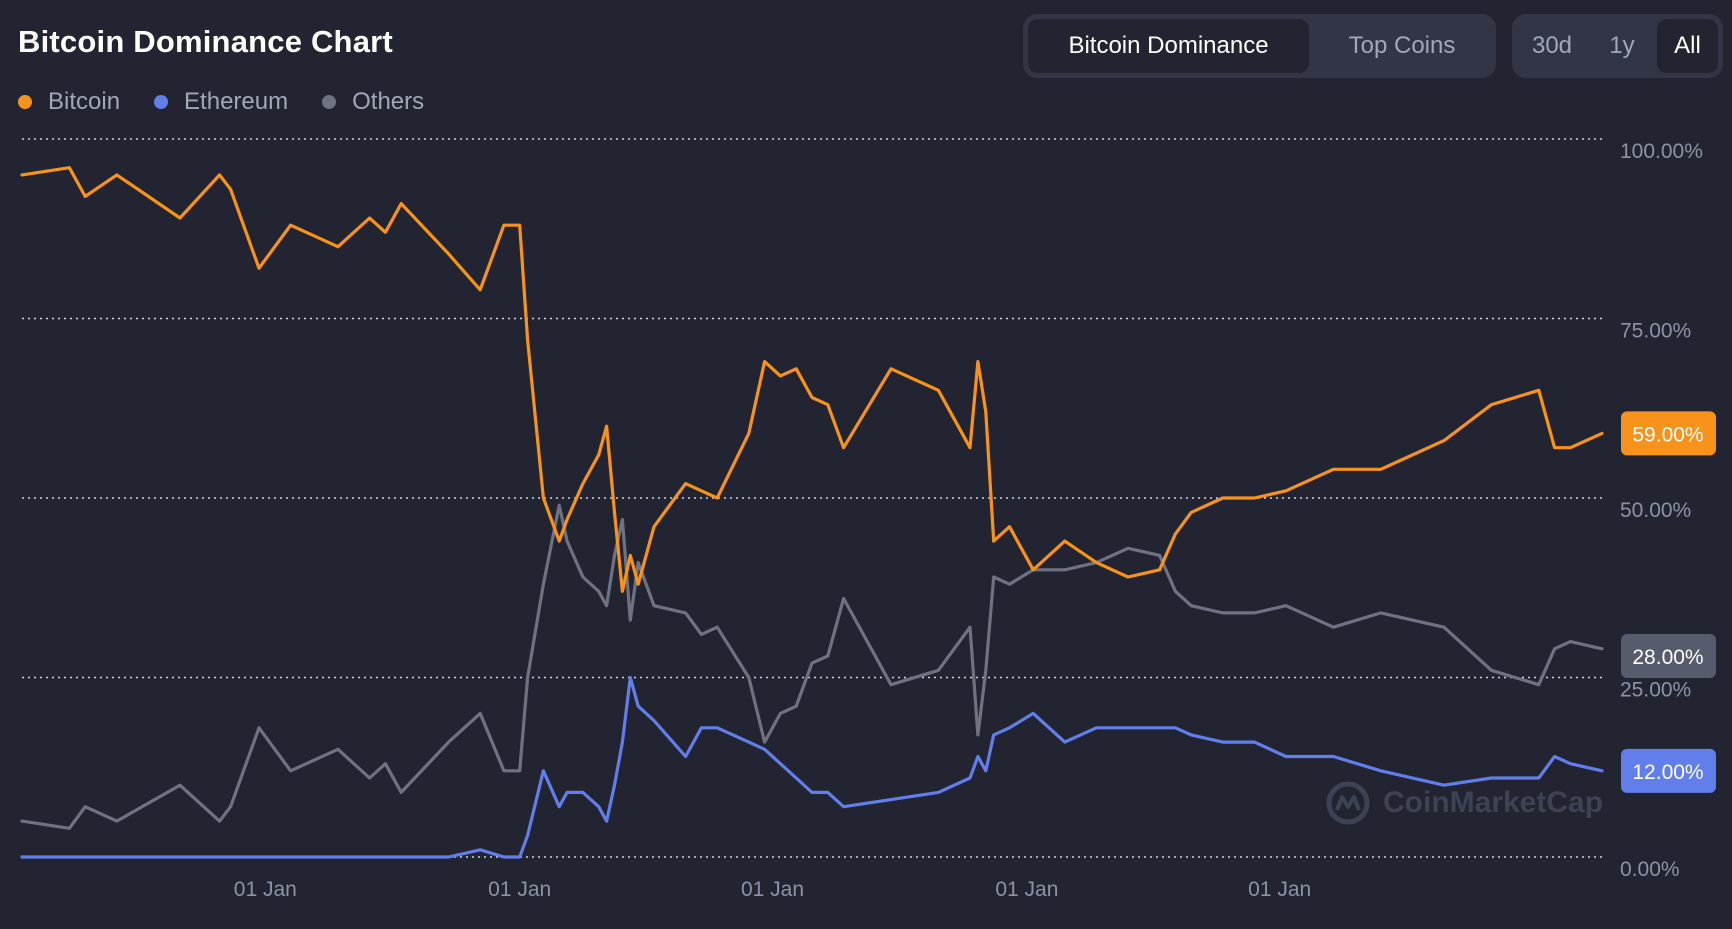 This screenshot has height=929, width=1732. Describe the element at coordinates (1655, 331) in the screenshot. I see `y-tick-label: 75.00%` at that location.